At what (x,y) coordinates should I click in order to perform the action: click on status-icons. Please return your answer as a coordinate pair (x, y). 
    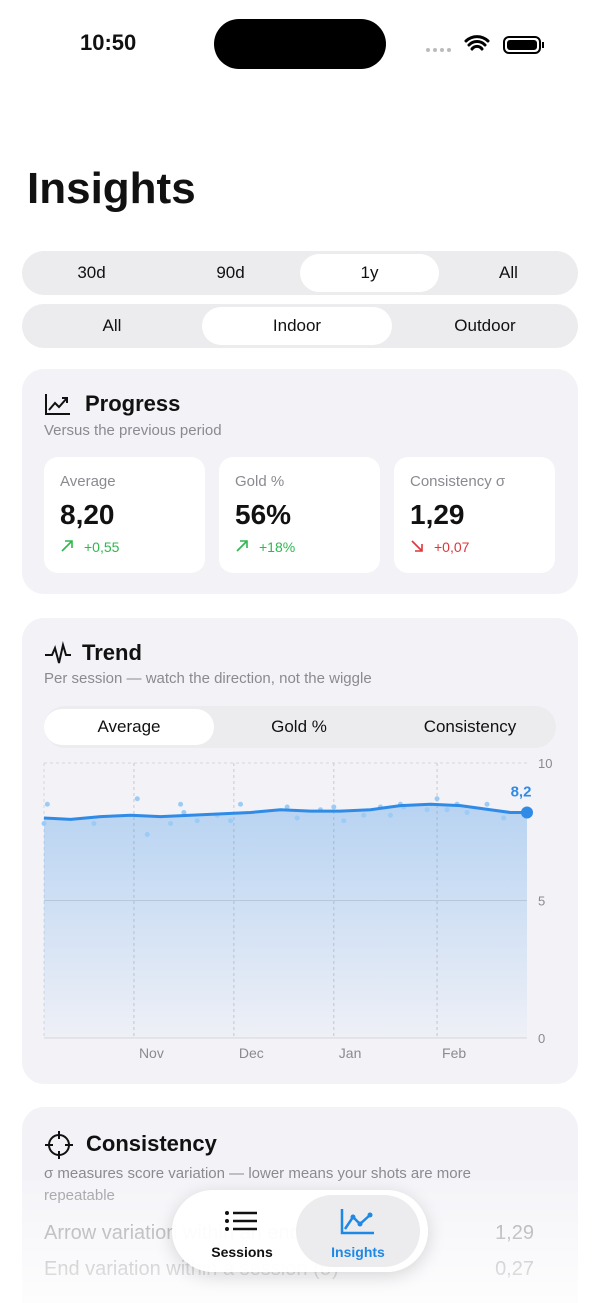
    Looking at the image, I should click on (485, 44).